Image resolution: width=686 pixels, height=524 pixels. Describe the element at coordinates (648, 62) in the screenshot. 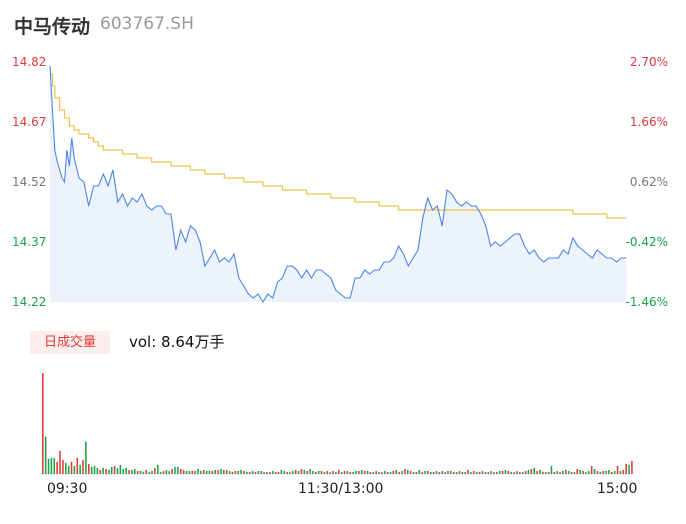

I see `y-tick-right-0: 2.70%` at that location.